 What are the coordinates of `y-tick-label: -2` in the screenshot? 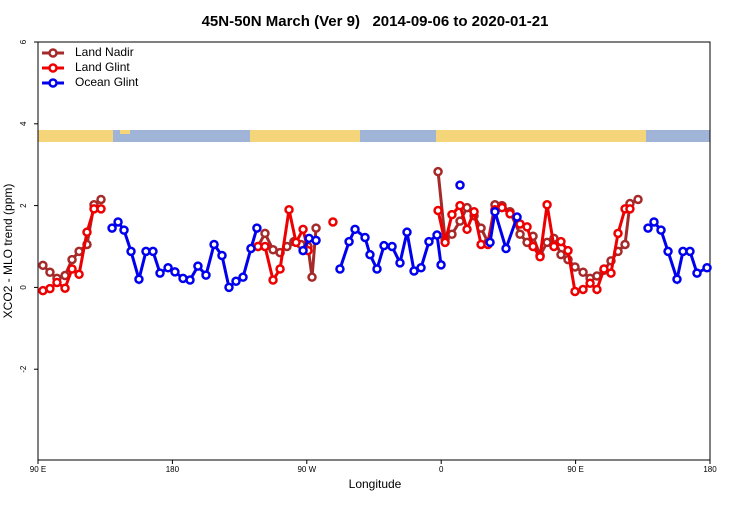 It's located at (23, 369).